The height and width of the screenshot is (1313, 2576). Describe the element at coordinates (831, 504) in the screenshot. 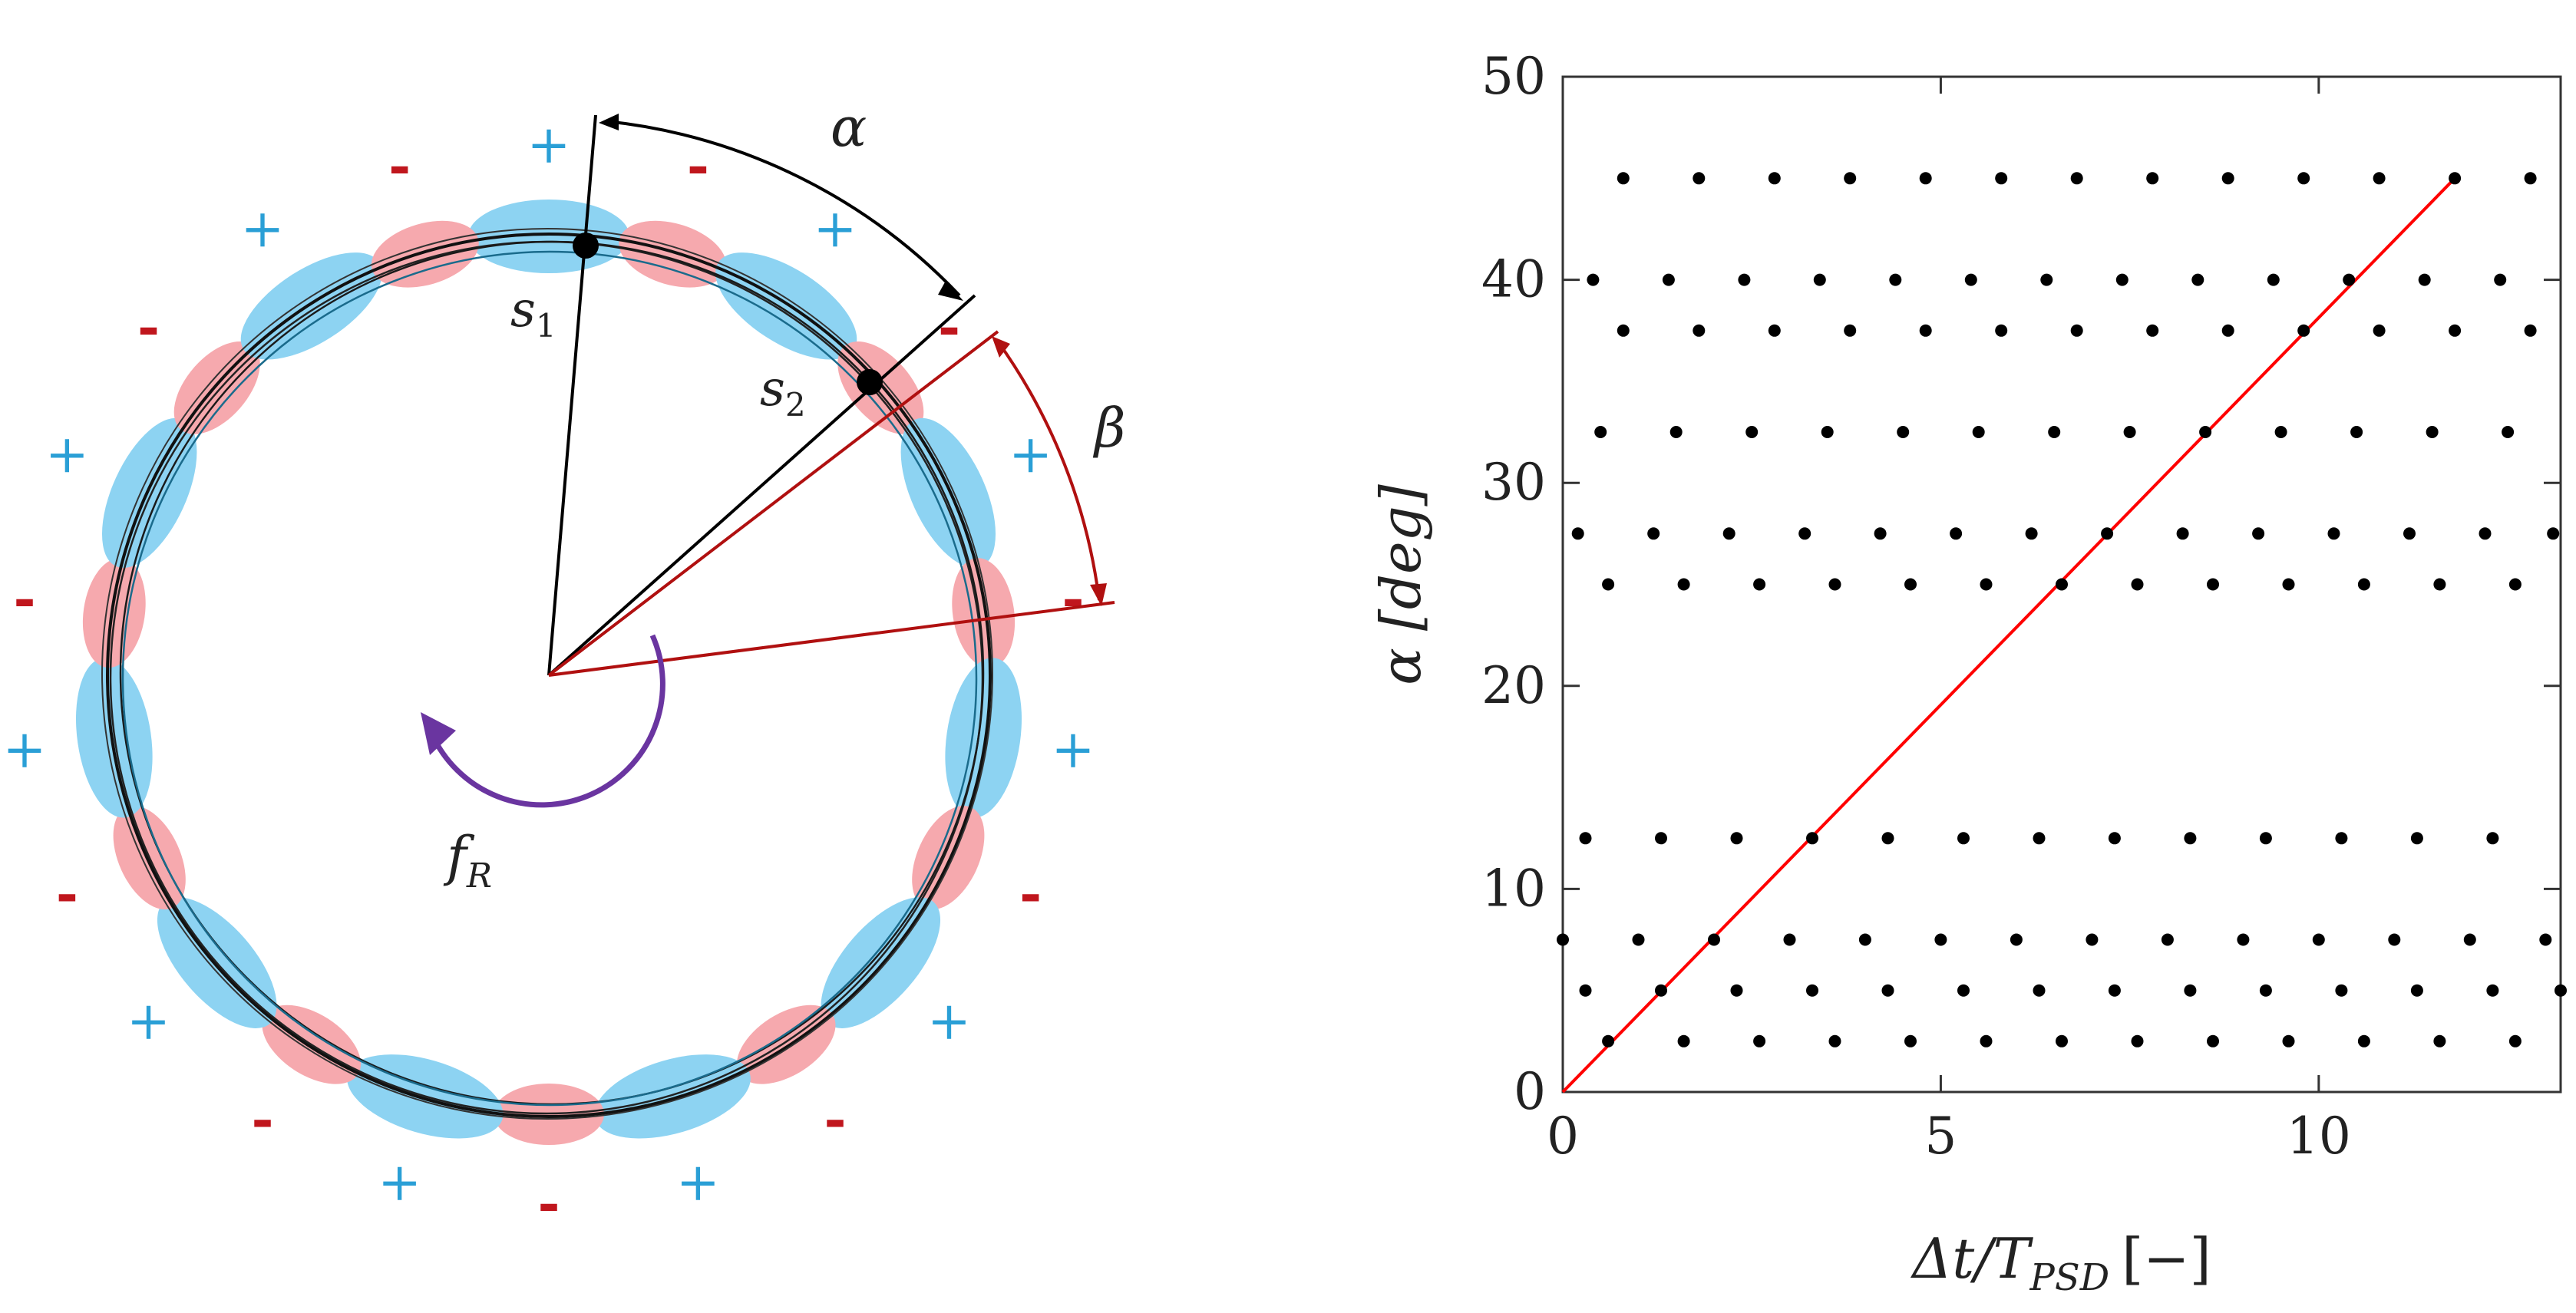

I see `beta-lines` at that location.